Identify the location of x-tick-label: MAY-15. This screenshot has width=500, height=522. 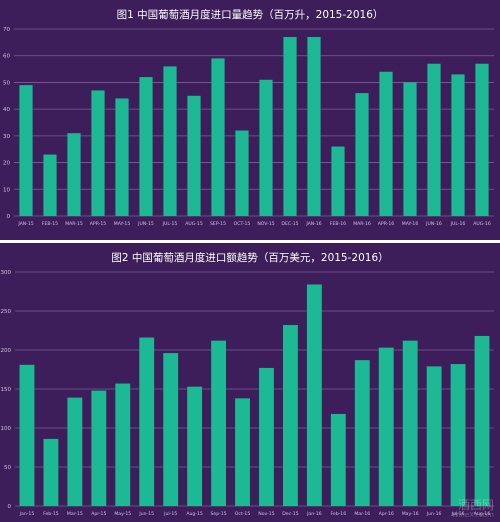
(122, 224).